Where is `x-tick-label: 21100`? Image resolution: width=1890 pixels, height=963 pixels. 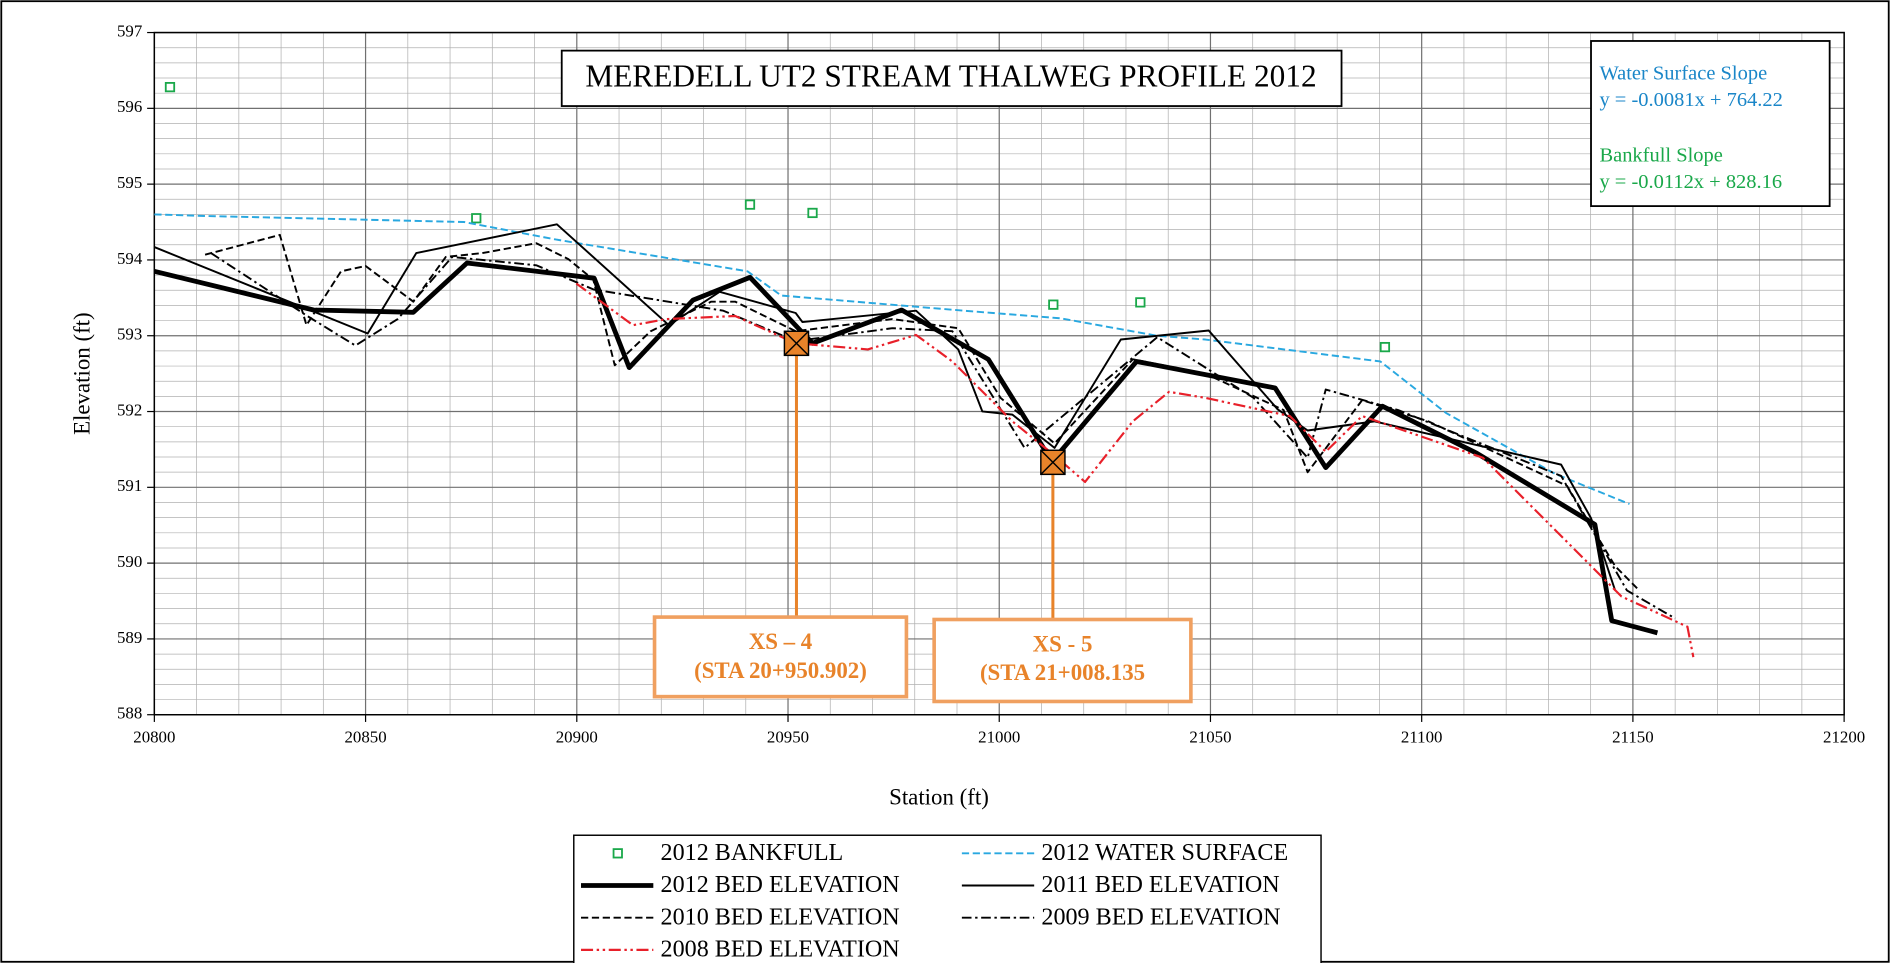 x-tick-label: 21100 is located at coordinates (1422, 737).